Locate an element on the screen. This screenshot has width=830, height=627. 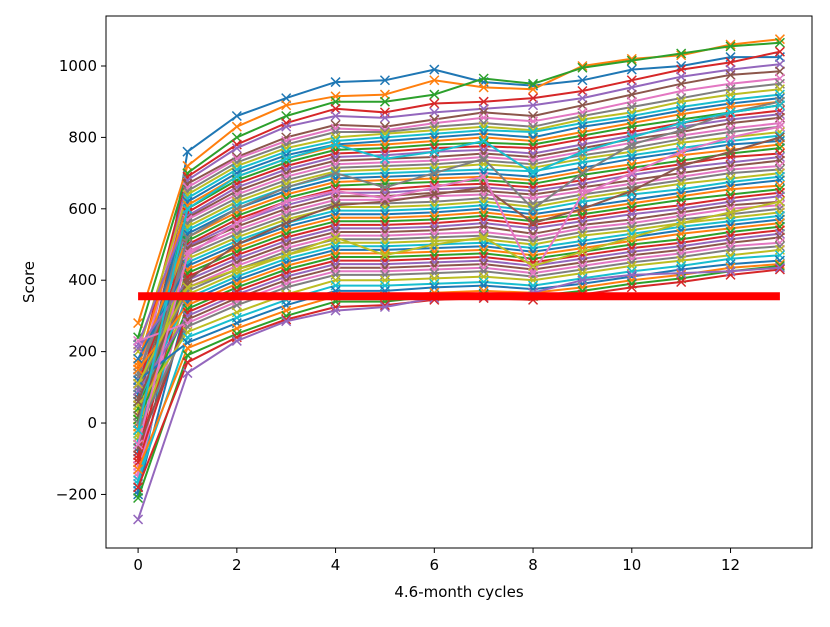
y-axis-label: Score is located at coordinates (29, 282).